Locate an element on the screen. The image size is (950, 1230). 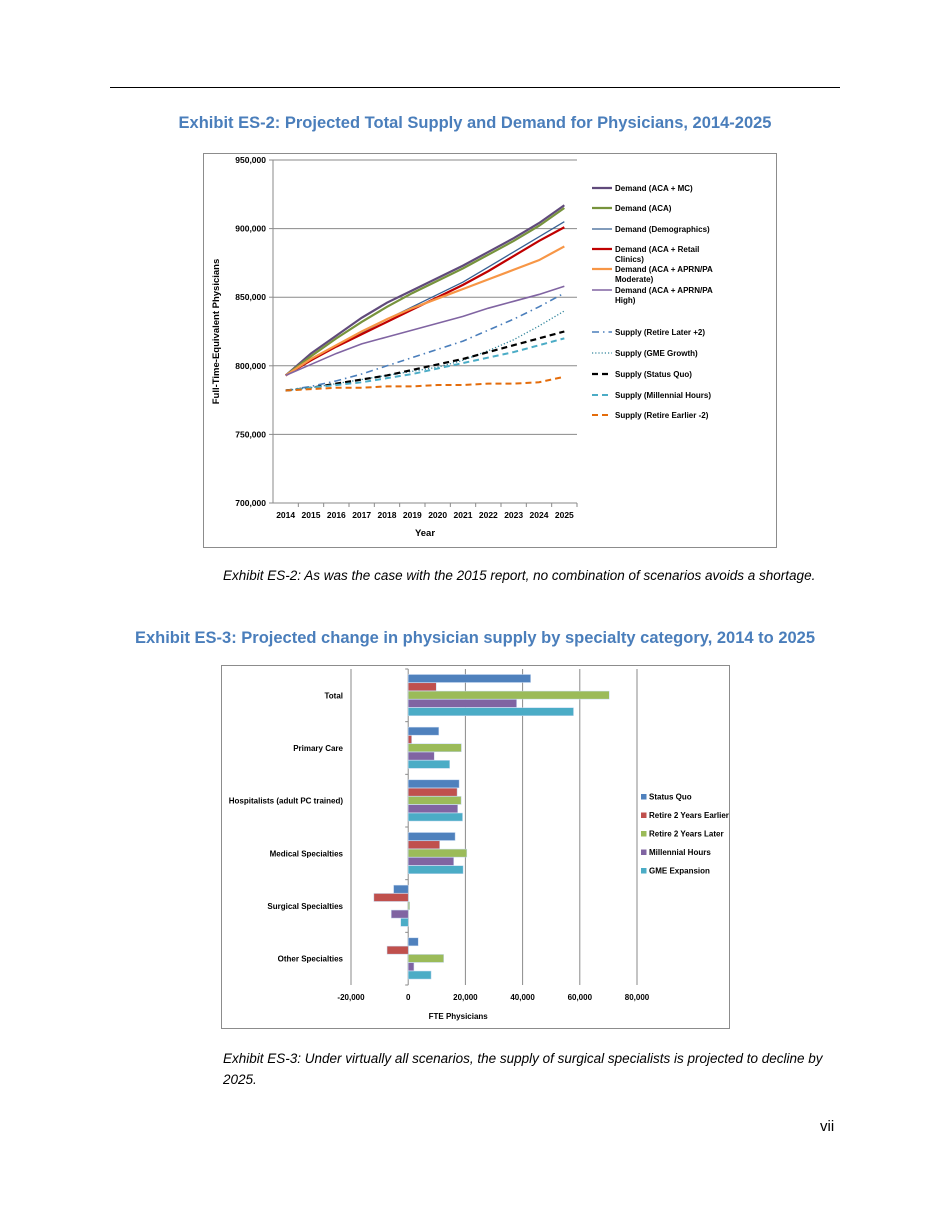
y-axis-title: Full-Time-Equivalent Physicians is located at coordinates (216, 332).